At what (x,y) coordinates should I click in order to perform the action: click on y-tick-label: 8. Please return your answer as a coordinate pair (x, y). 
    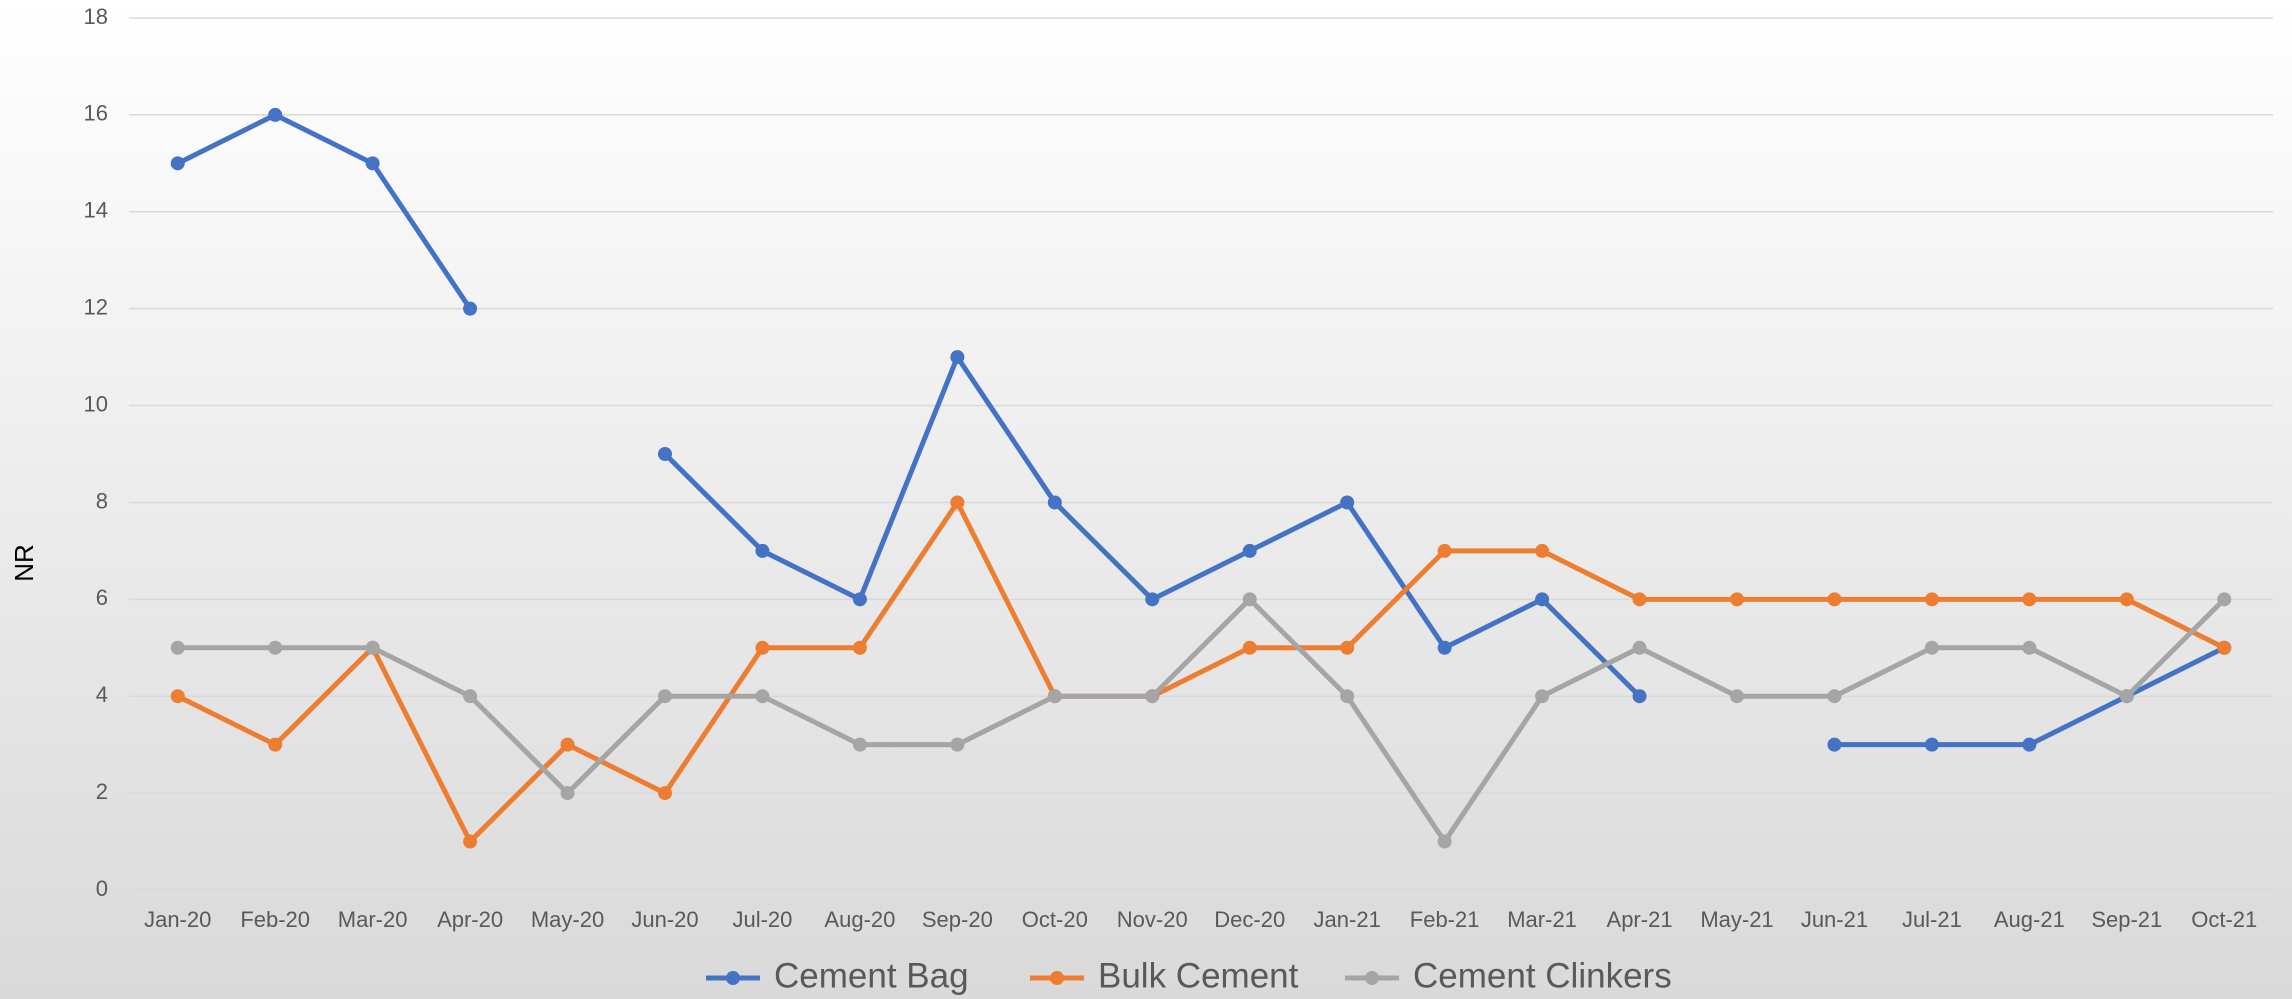
    Looking at the image, I should click on (102, 500).